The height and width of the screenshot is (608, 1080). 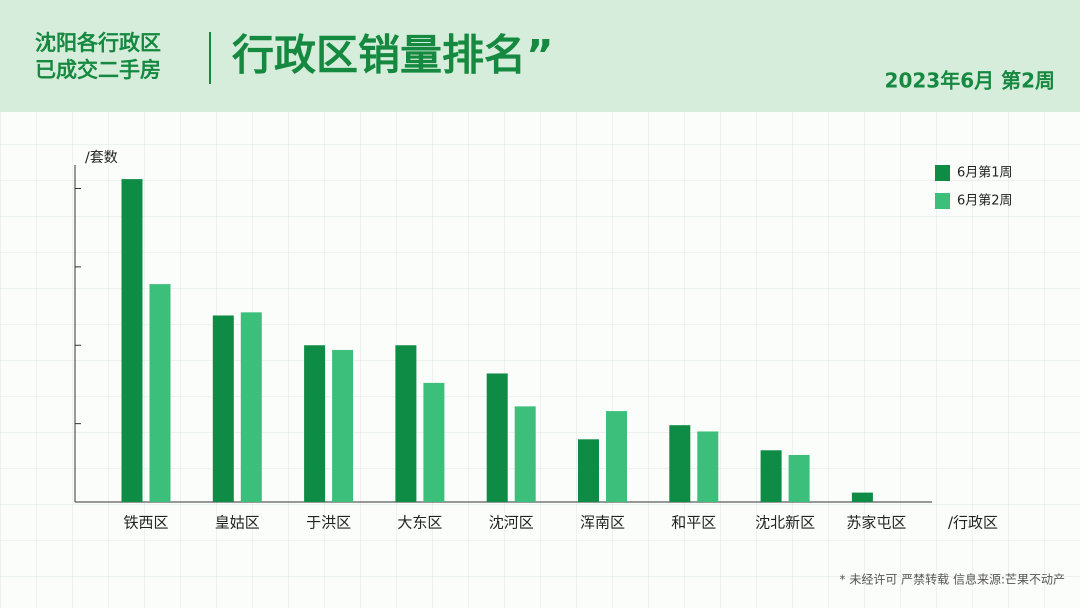 What do you see at coordinates (101, 158) in the screenshot?
I see `y-axis-label: /套数` at bounding box center [101, 158].